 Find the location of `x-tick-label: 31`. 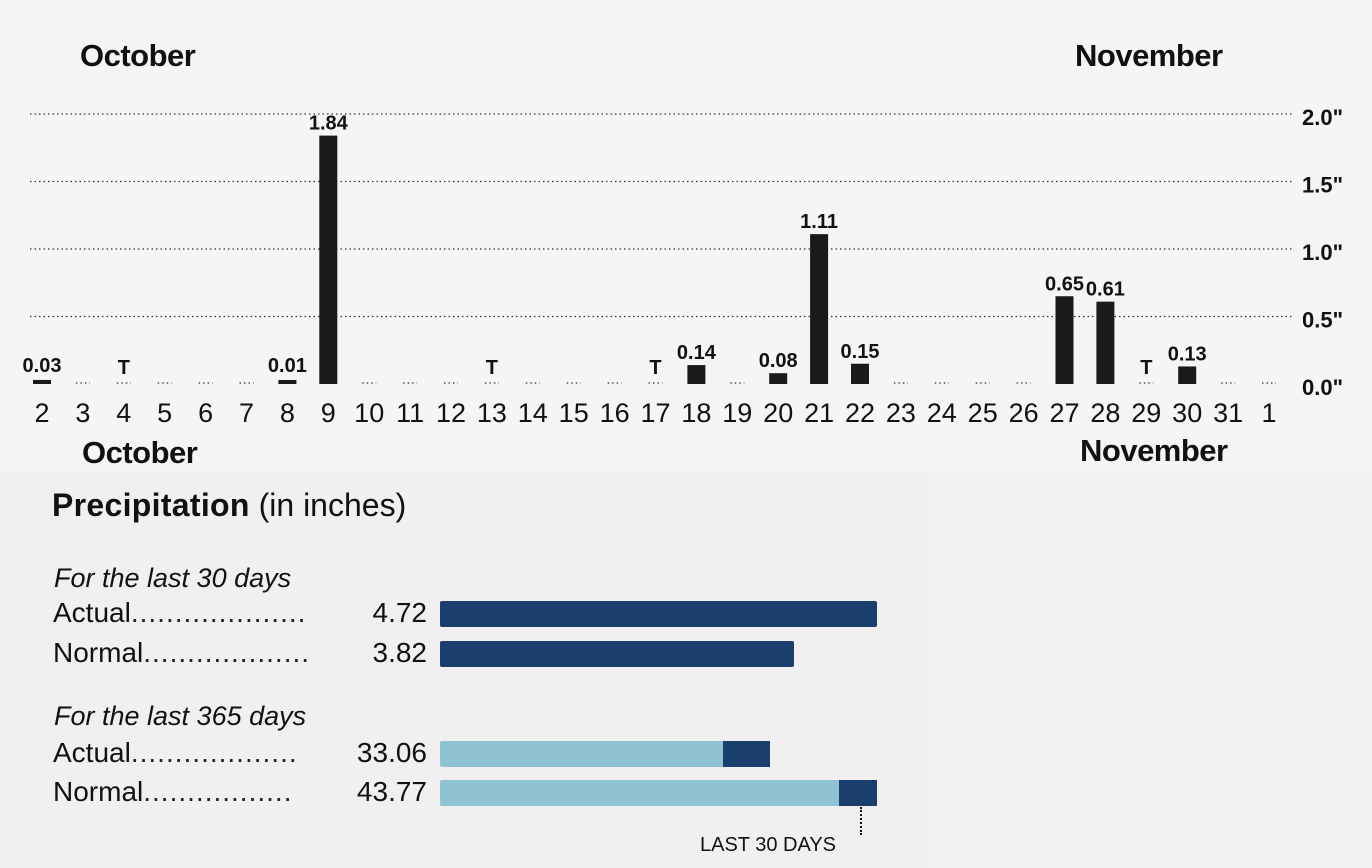

x-tick-label: 31 is located at coordinates (1228, 413).